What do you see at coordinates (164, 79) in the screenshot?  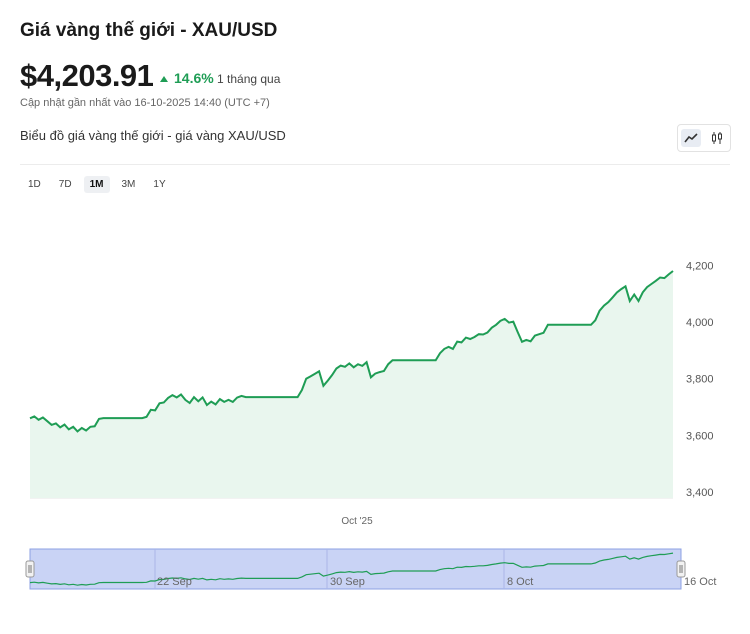 I see `up-arrow-icon` at bounding box center [164, 79].